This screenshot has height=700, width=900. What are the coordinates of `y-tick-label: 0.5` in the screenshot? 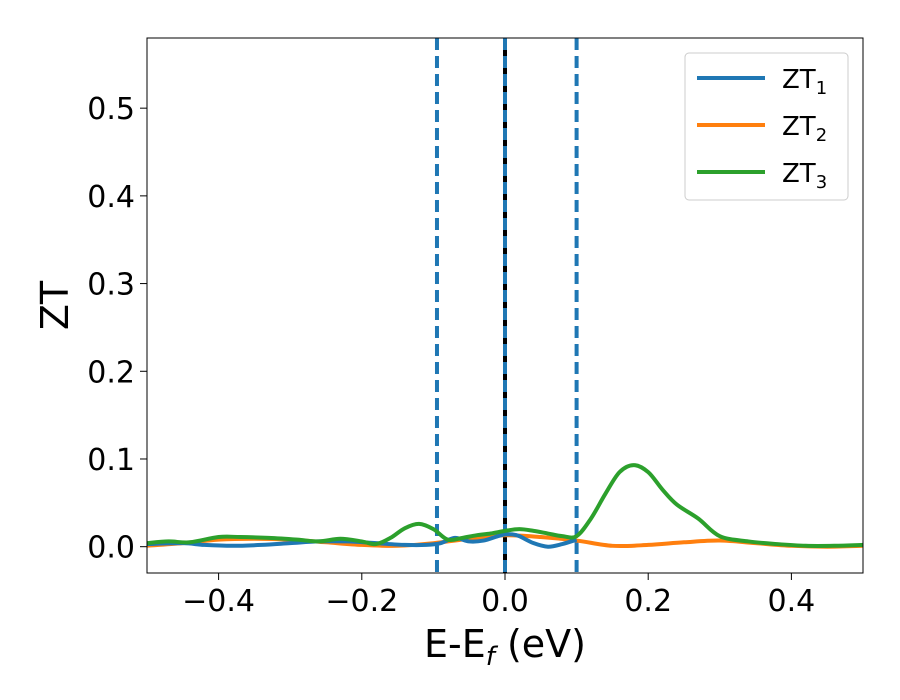 It's located at (111, 109).